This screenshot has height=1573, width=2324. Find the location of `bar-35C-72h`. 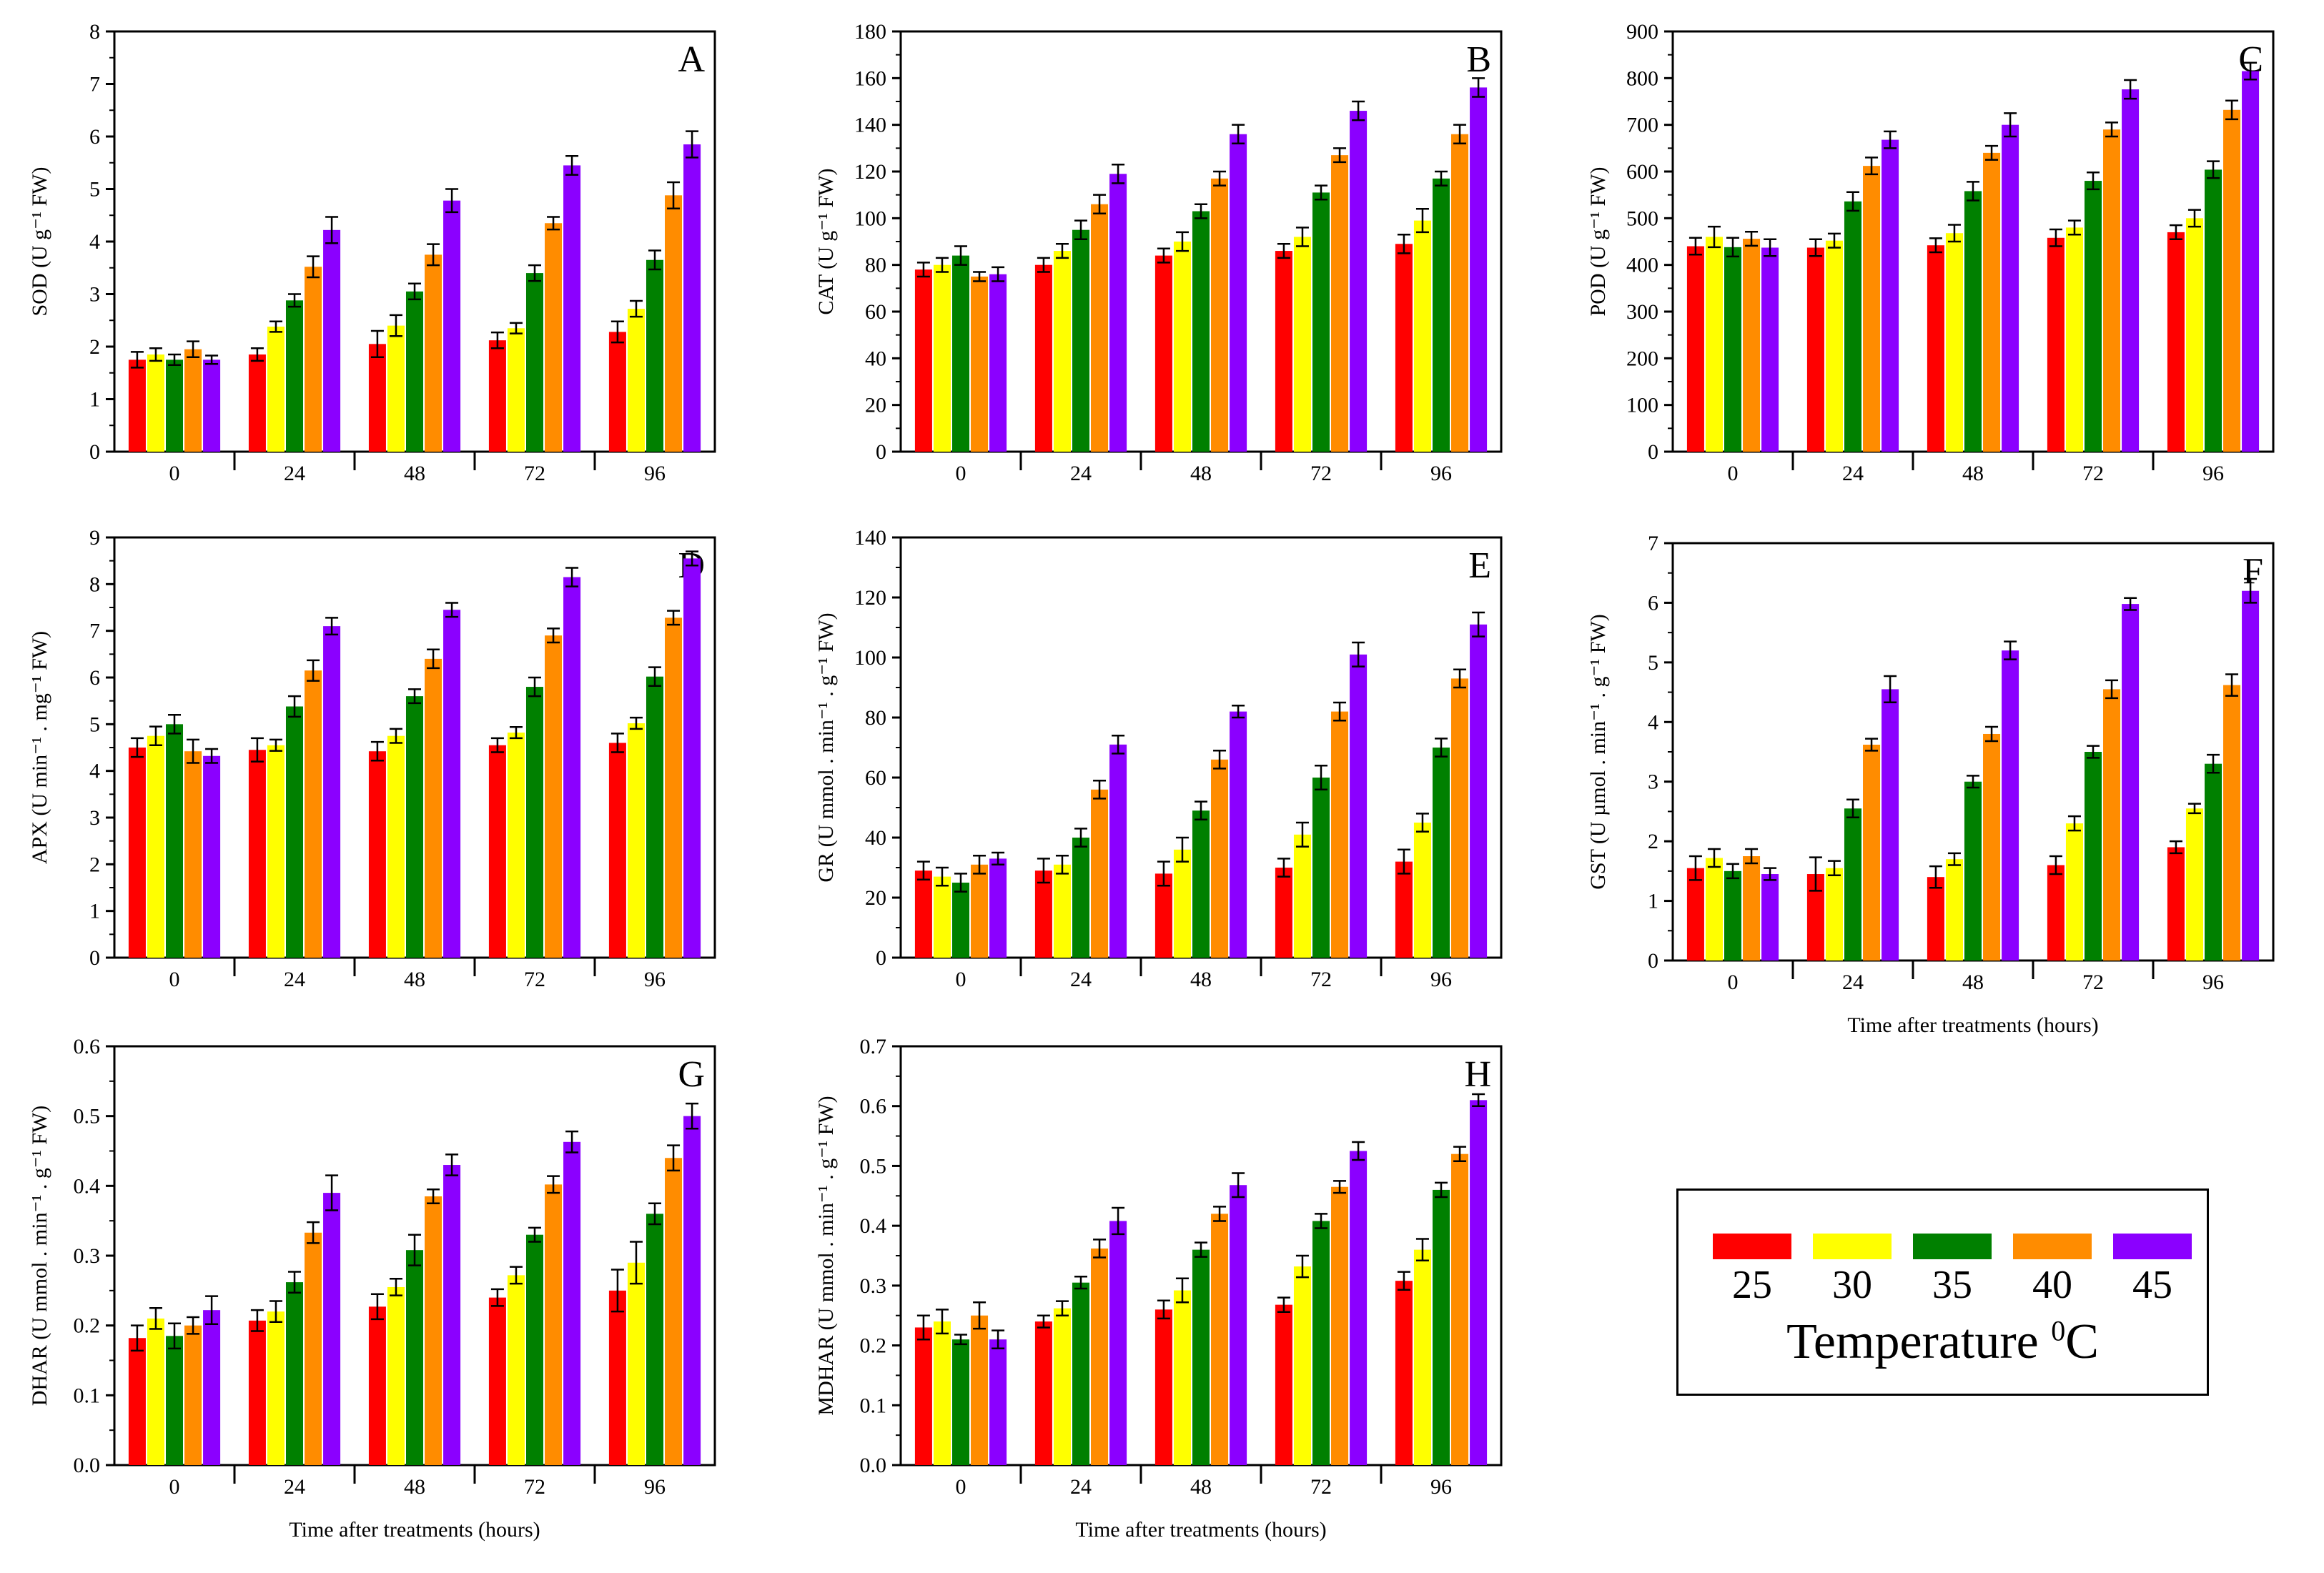

bar-35C-72h is located at coordinates (1321, 868).